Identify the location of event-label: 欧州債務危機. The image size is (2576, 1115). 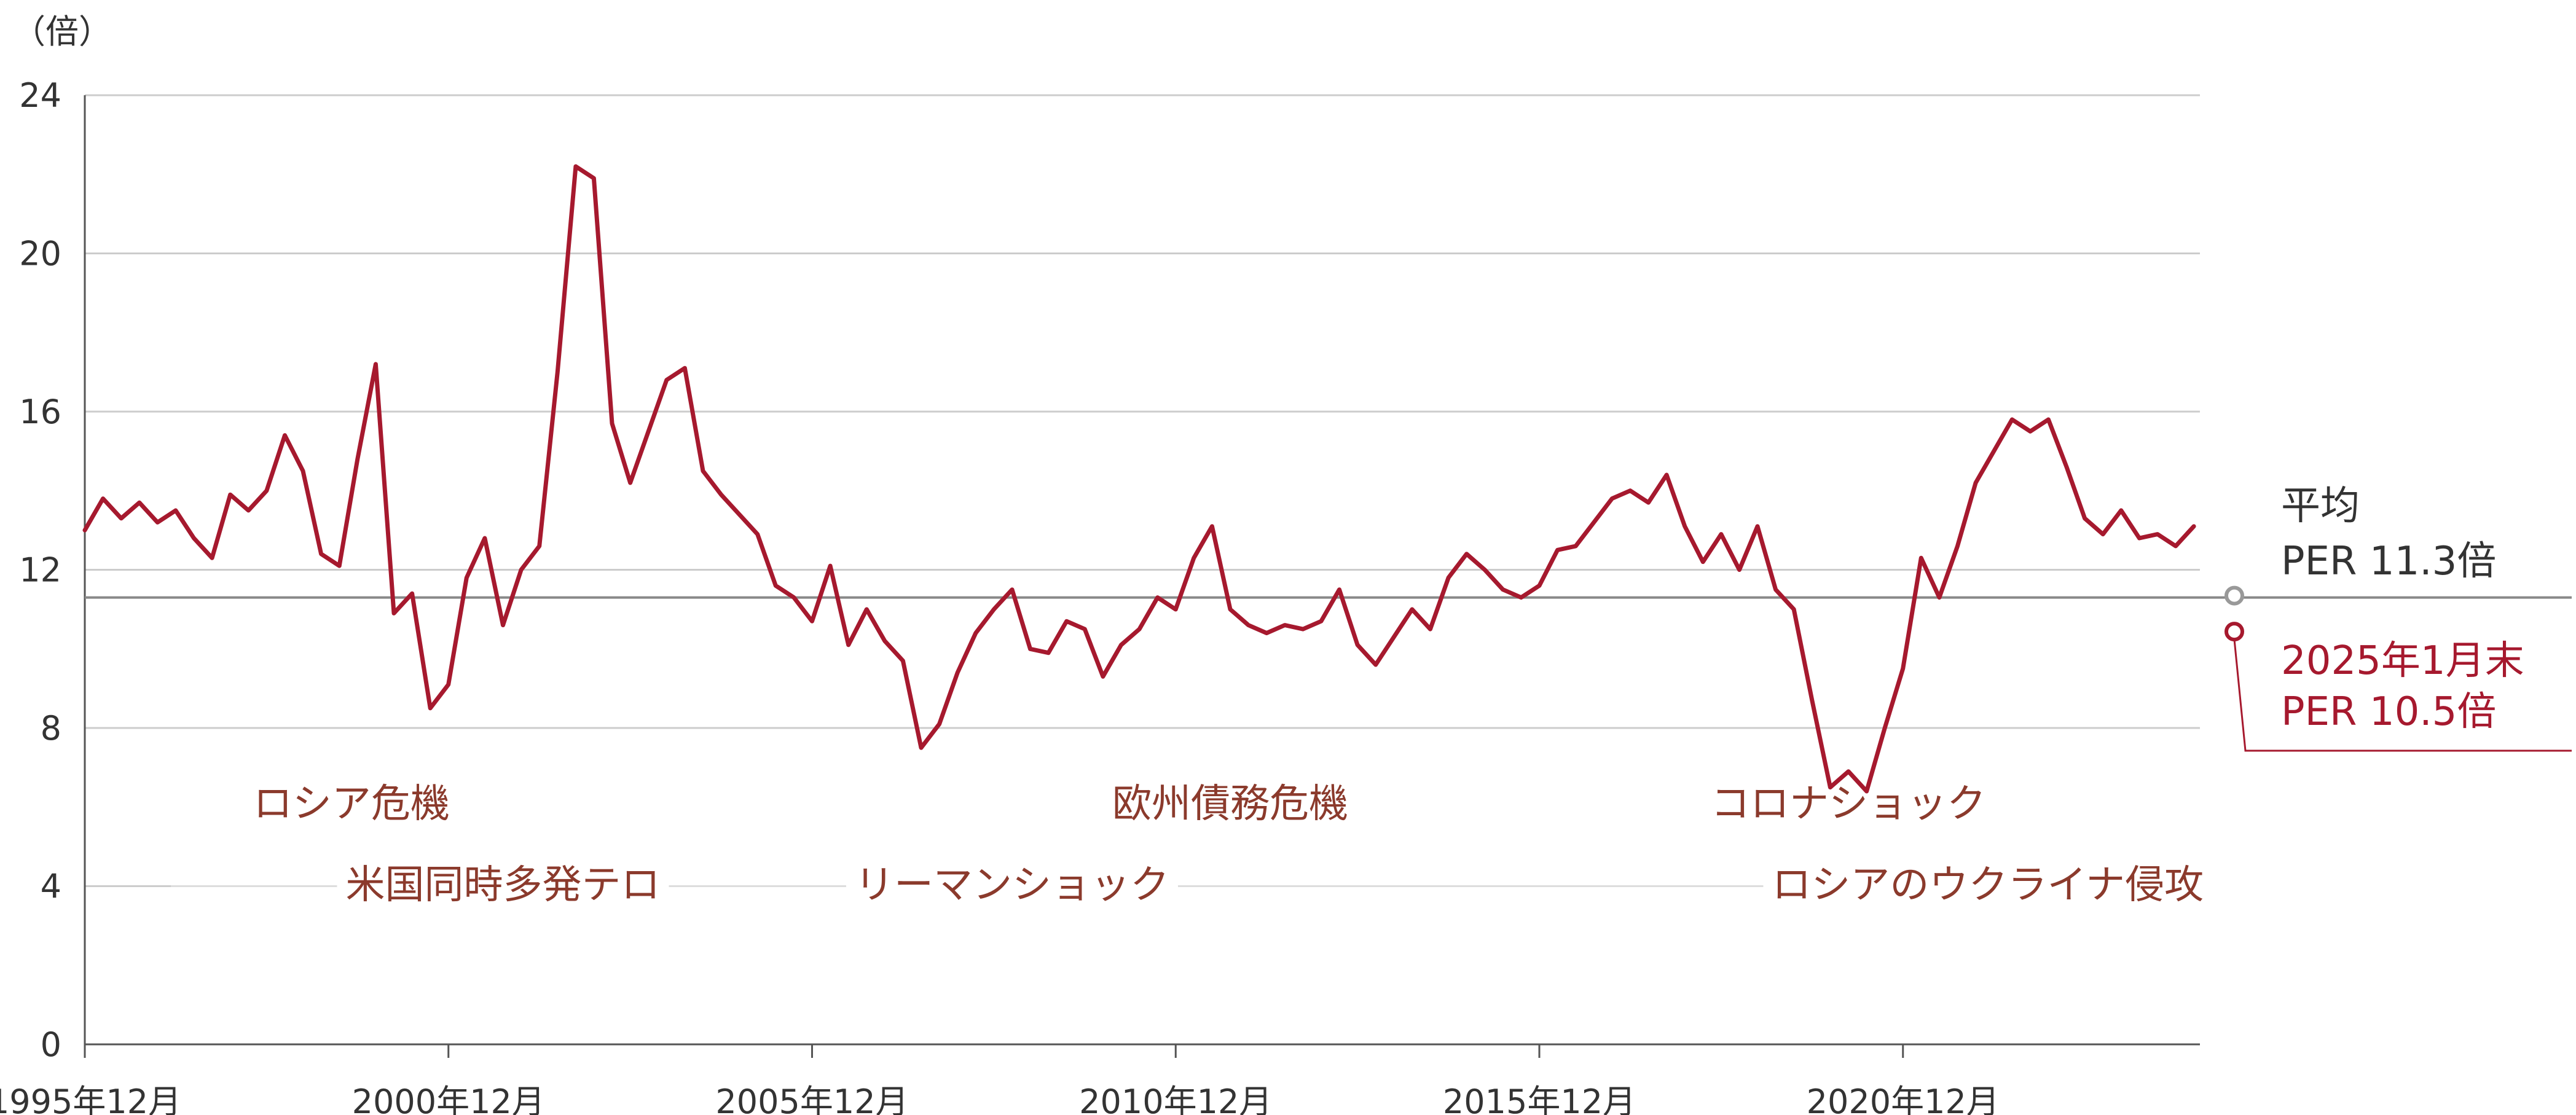
(1230, 804).